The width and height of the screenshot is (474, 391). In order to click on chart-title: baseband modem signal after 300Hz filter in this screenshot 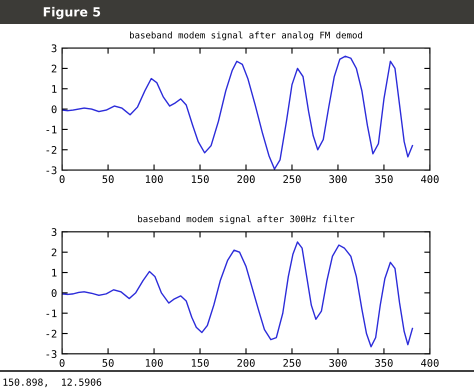, I will do `click(246, 219)`.